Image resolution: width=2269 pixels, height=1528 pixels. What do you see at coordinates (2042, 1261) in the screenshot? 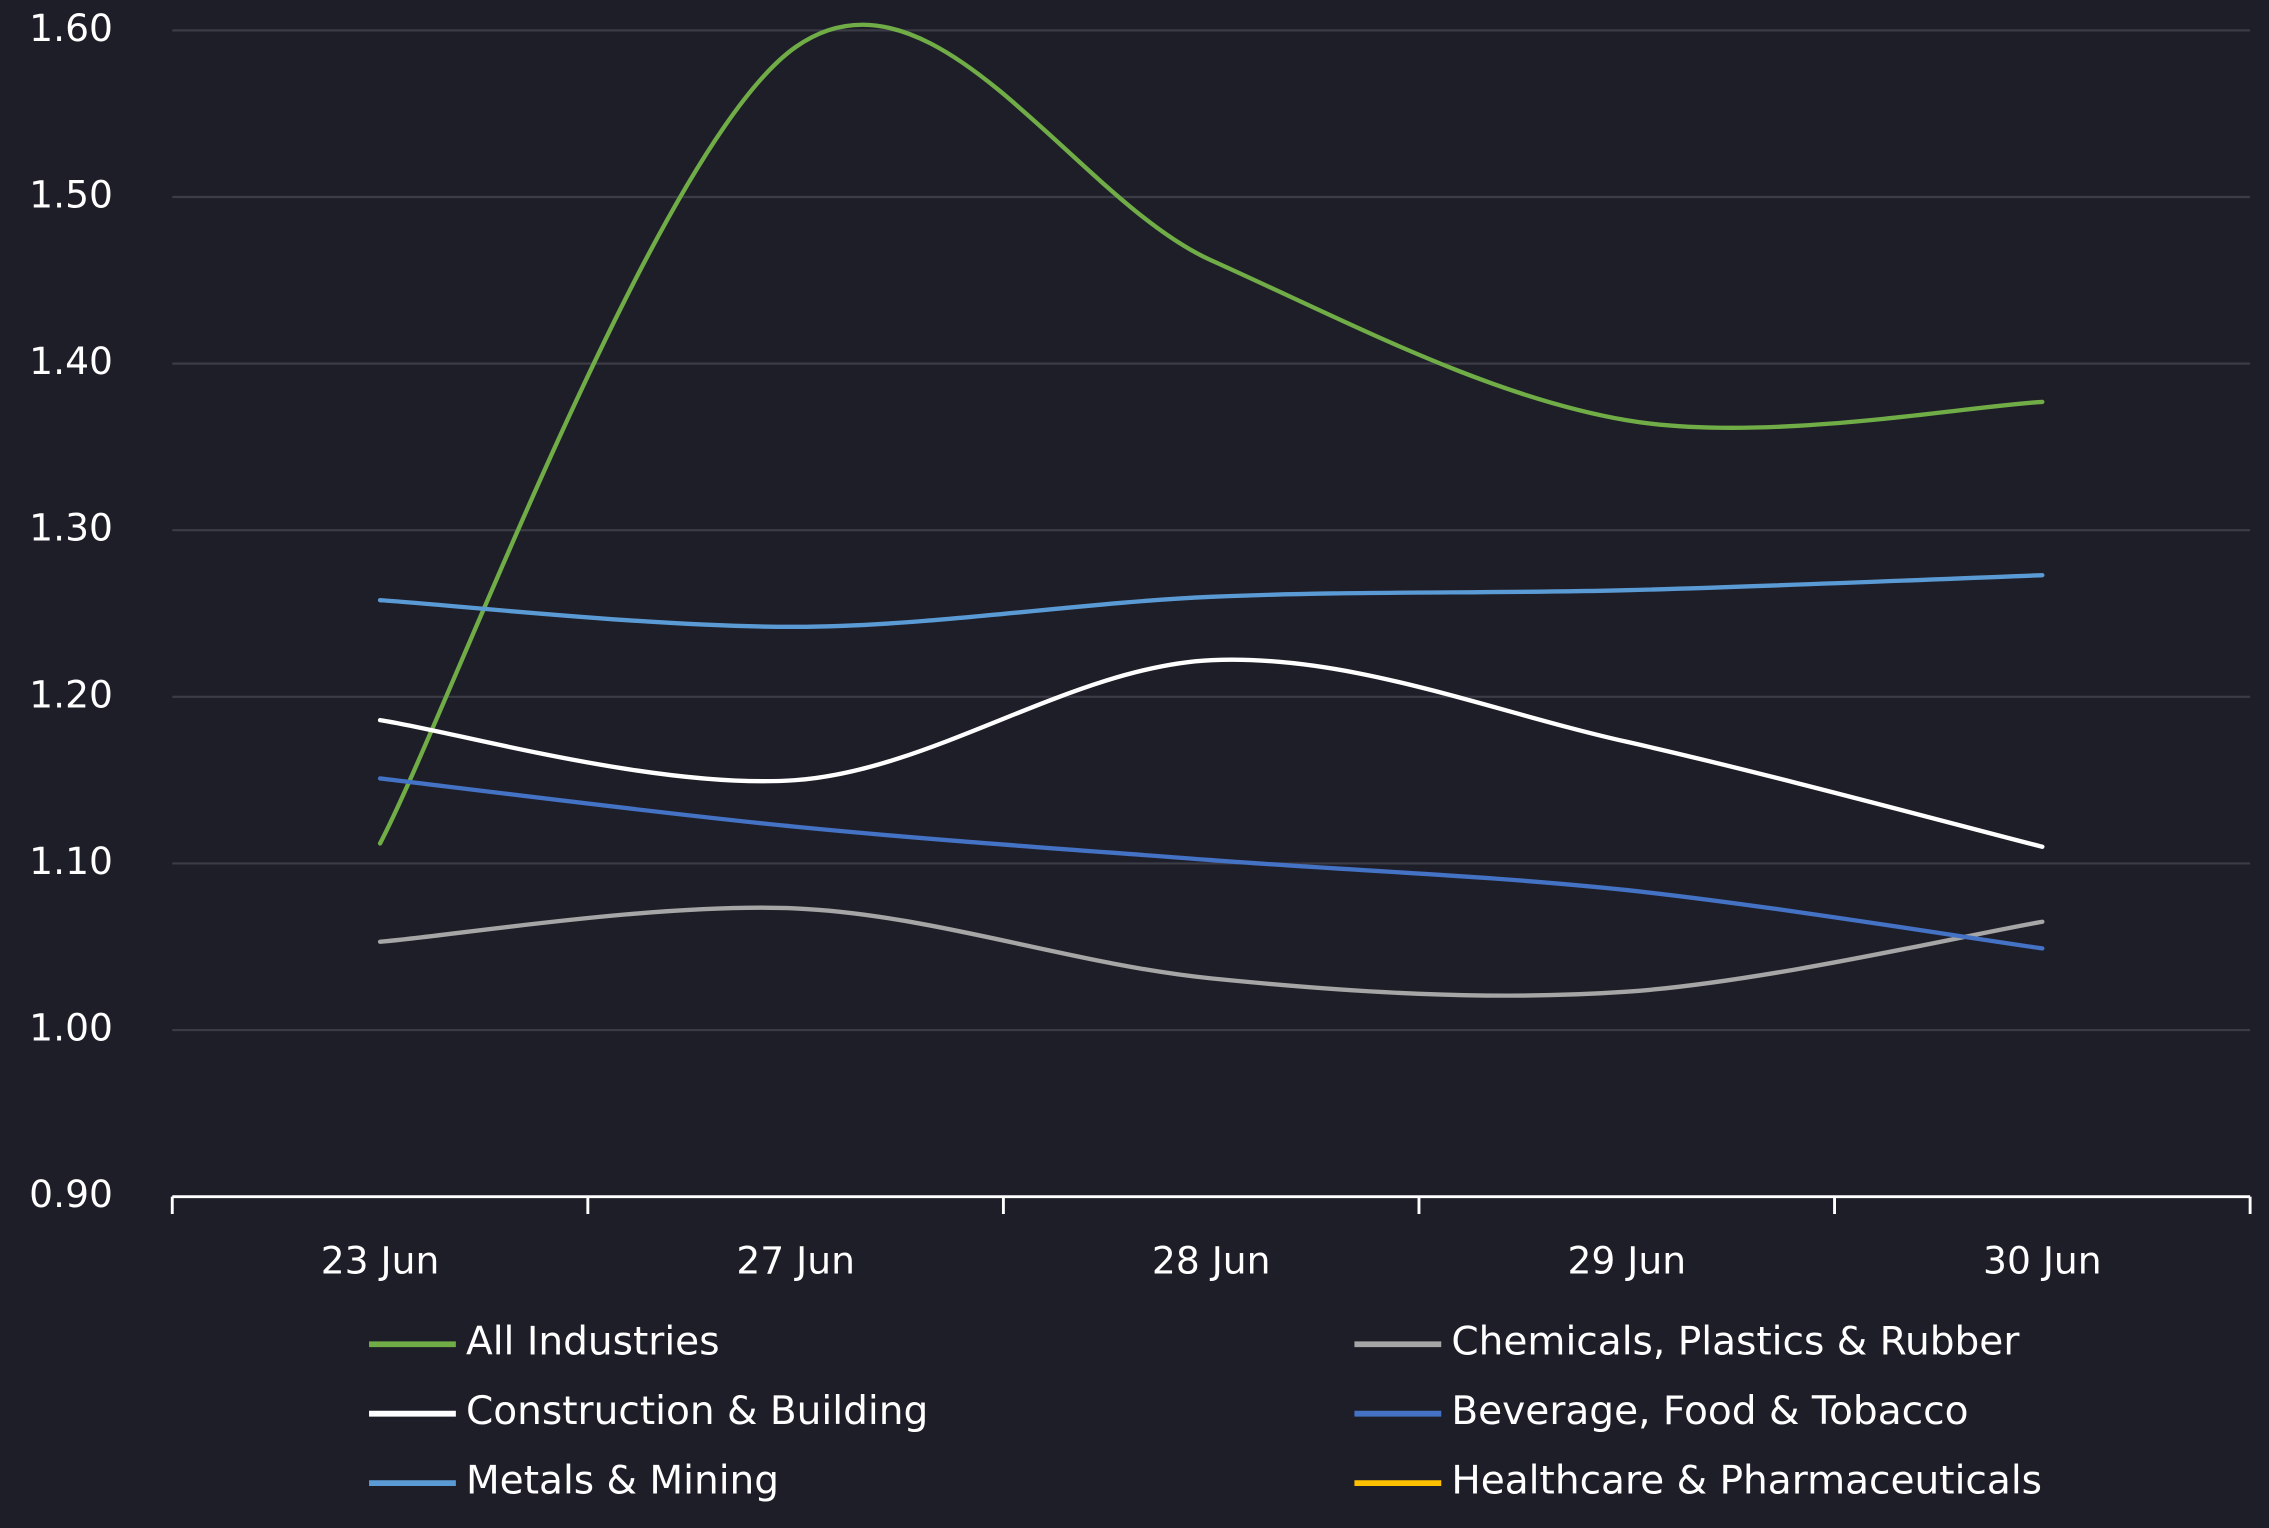
I see `x-tick-label: 30 Jun` at bounding box center [2042, 1261].